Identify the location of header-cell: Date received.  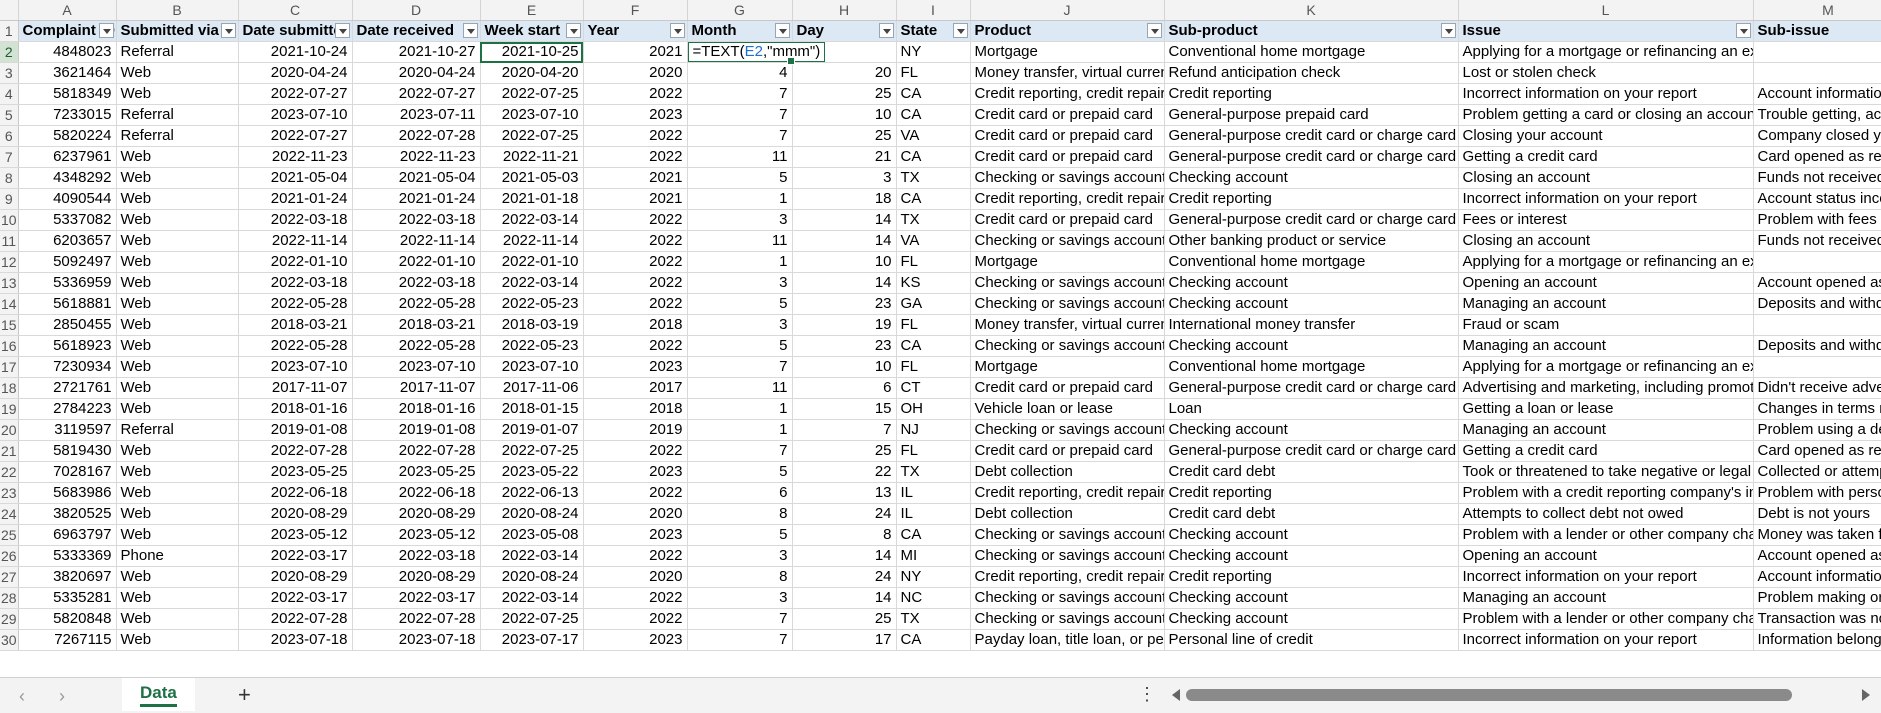
(416, 31).